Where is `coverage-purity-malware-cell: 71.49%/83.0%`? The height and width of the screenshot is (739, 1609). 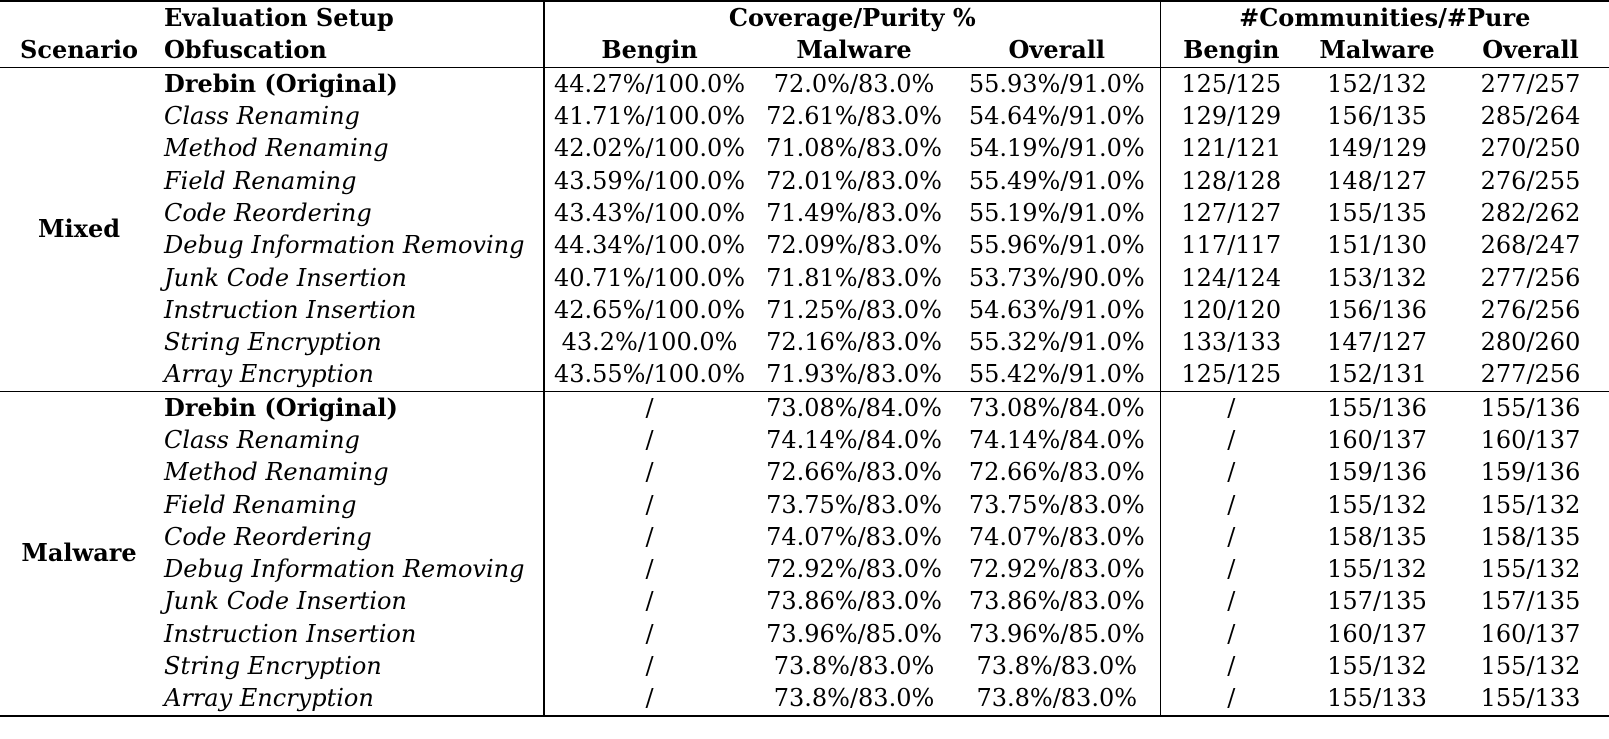 coverage-purity-malware-cell: 71.49%/83.0% is located at coordinates (854, 212).